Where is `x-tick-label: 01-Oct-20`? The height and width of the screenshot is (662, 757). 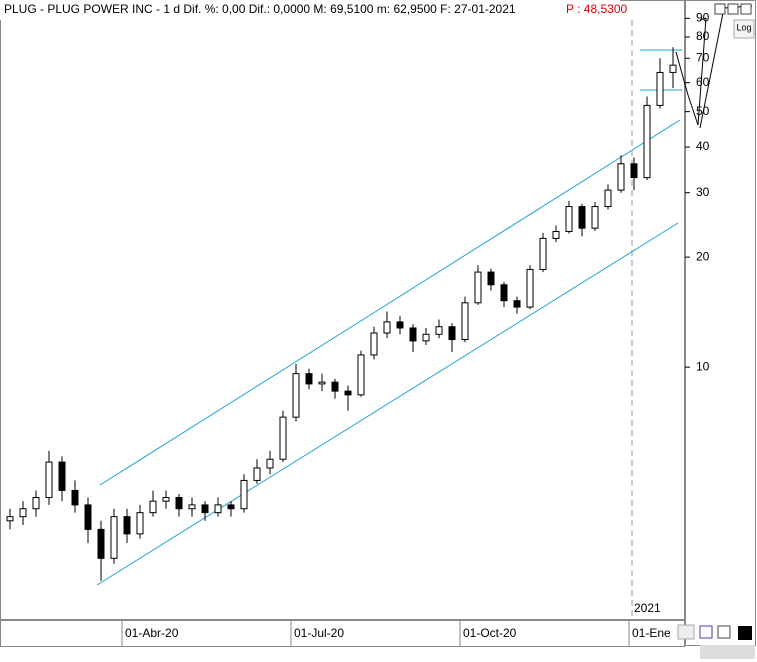 x-tick-label: 01-Oct-20 is located at coordinates (490, 633).